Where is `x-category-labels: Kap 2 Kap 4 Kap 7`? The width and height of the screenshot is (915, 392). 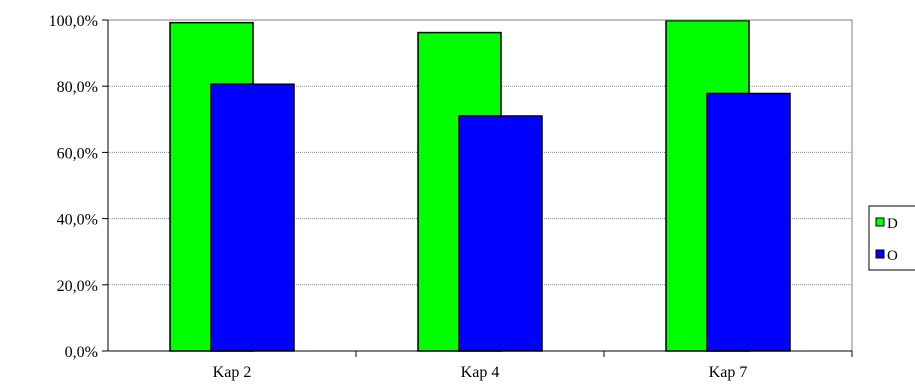
x-category-labels: Kap 2 Kap 4 Kap 7 is located at coordinates (480, 372).